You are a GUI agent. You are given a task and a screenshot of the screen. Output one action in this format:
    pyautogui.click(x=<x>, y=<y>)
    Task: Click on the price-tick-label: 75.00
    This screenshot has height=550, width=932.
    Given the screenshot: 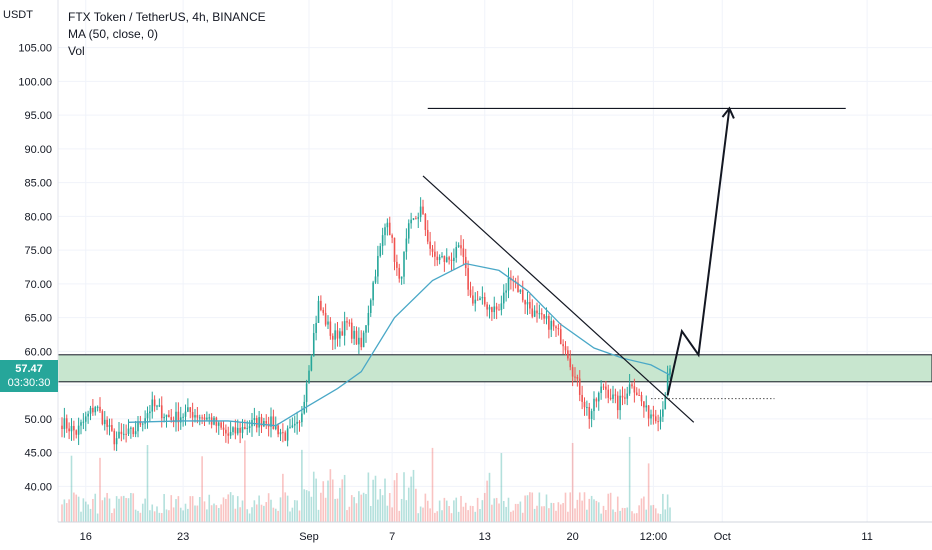 What is the action you would take?
    pyautogui.click(x=38, y=251)
    